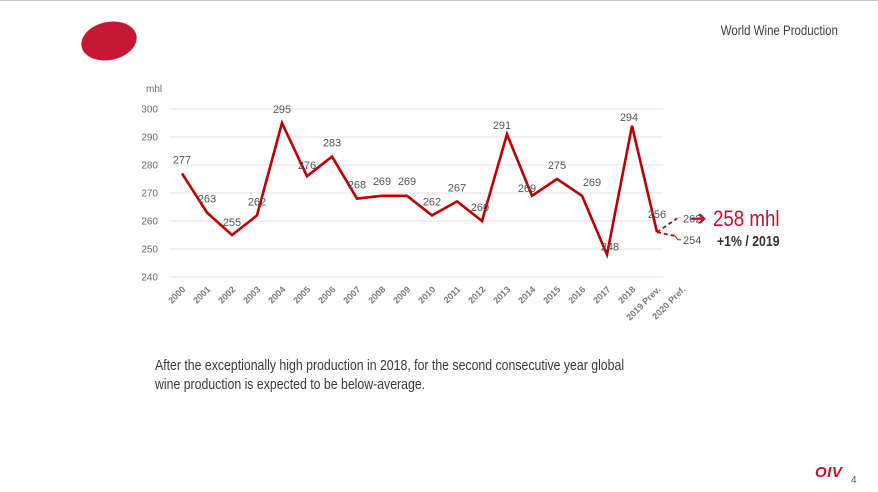 This screenshot has height=492, width=878. I want to click on right-arrow-icon: ➔, so click(698, 219).